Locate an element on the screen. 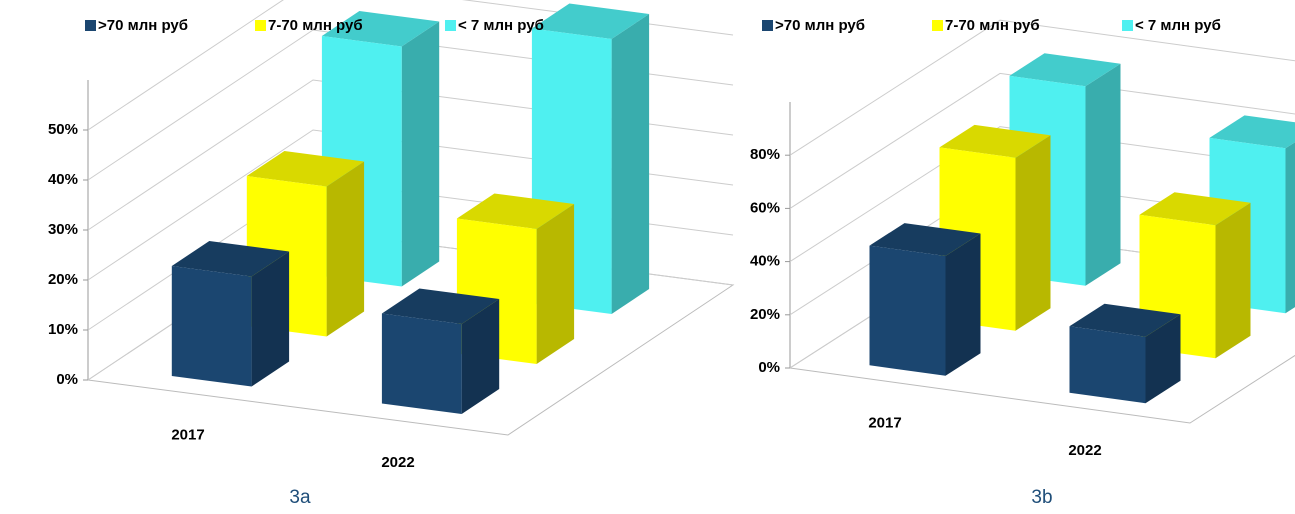 The height and width of the screenshot is (514, 1295). y-tick-label: 10% is located at coordinates (63, 329).